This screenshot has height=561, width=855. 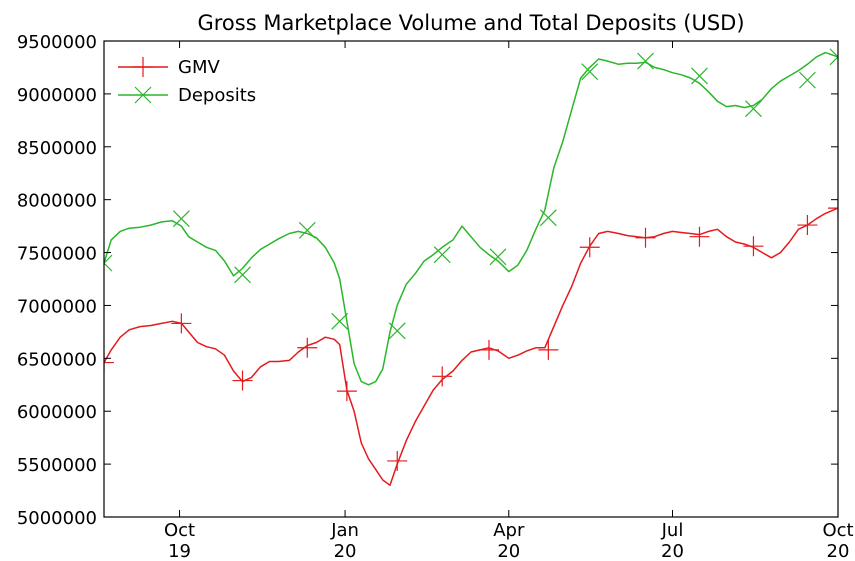 What do you see at coordinates (57, 148) in the screenshot?
I see `y-tick-label: 8500000` at bounding box center [57, 148].